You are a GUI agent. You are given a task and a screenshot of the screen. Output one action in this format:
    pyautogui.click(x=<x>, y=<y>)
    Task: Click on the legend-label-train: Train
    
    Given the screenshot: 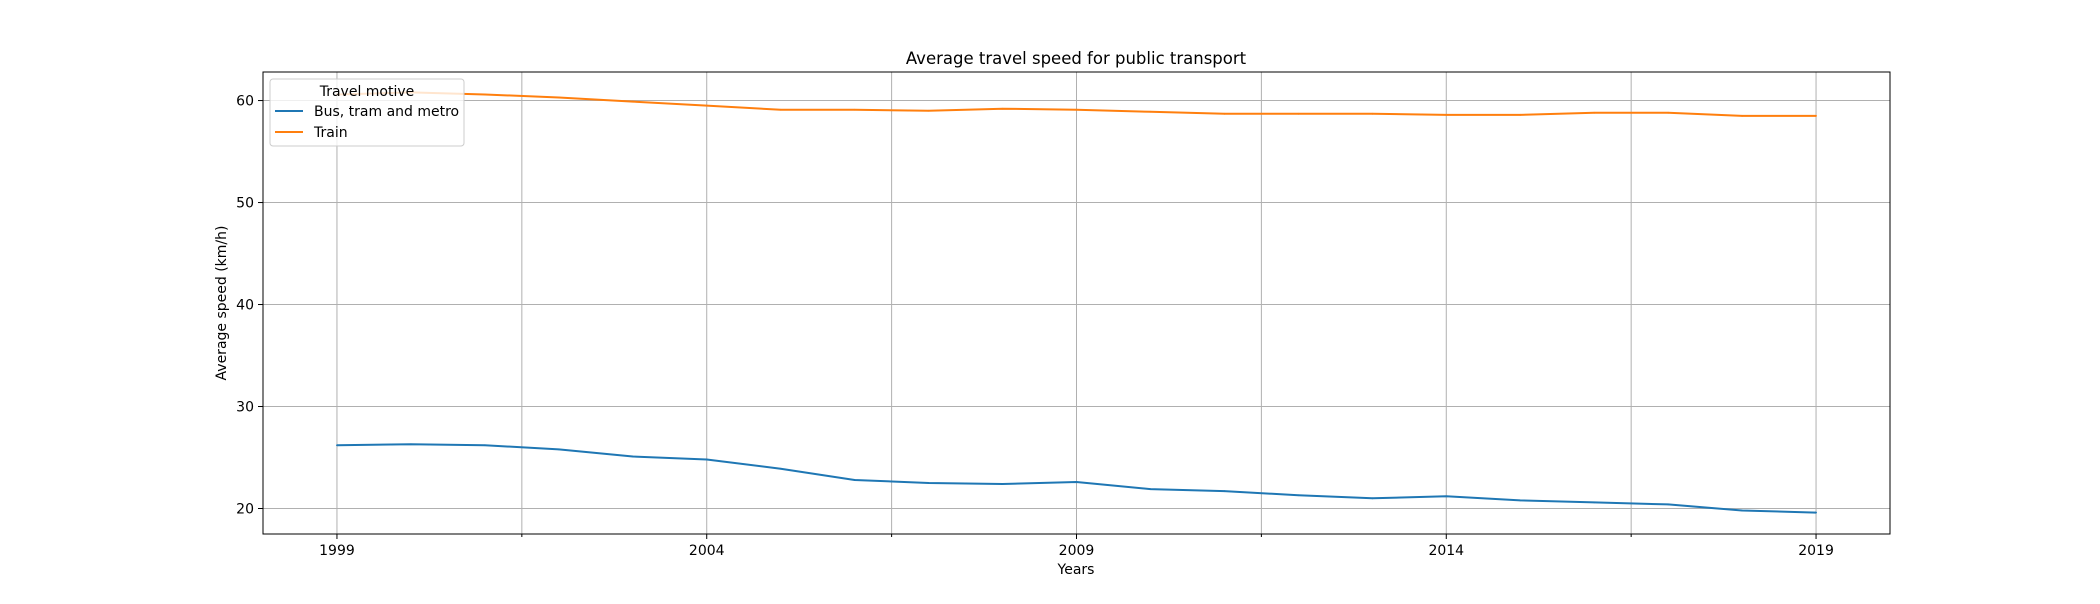 What is the action you would take?
    pyautogui.click(x=330, y=133)
    